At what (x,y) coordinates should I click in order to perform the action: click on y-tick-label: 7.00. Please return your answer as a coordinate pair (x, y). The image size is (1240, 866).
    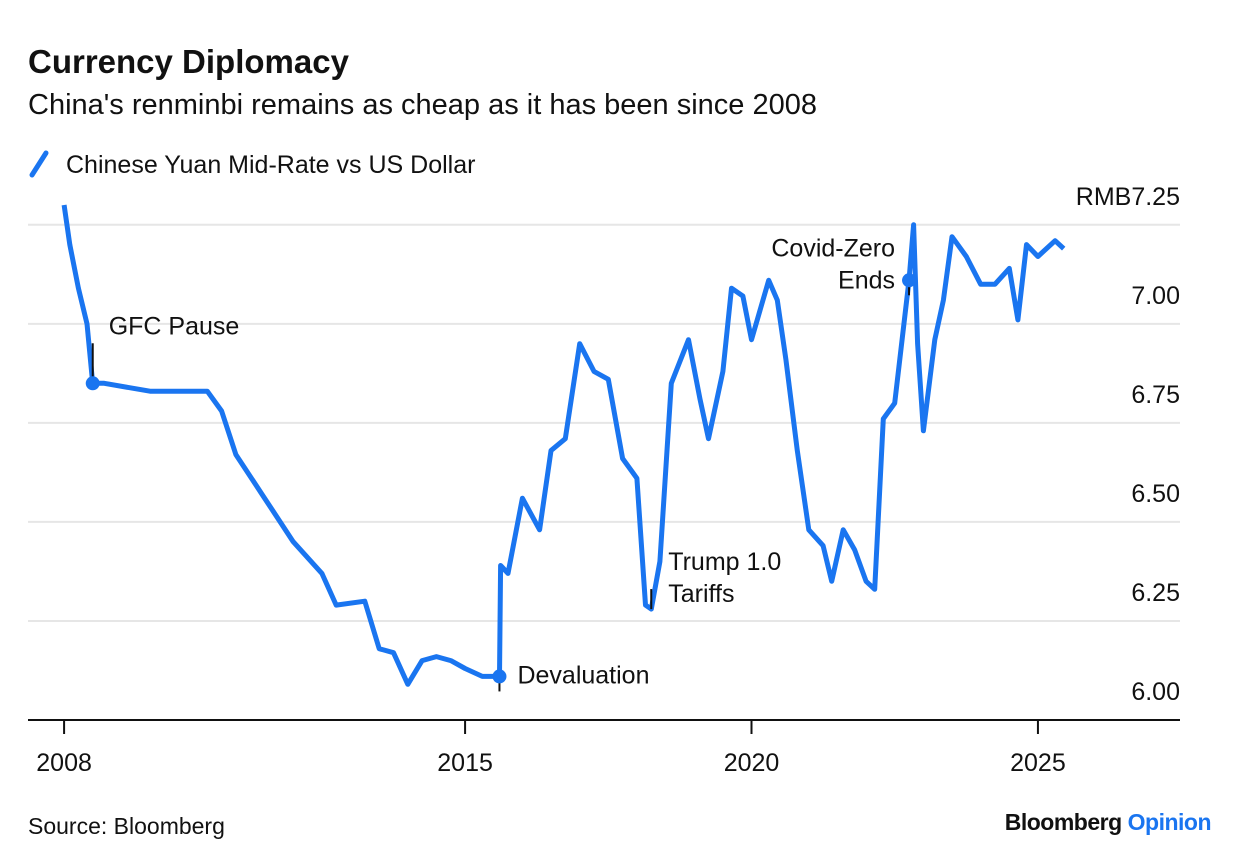
    Looking at the image, I should click on (1155, 296).